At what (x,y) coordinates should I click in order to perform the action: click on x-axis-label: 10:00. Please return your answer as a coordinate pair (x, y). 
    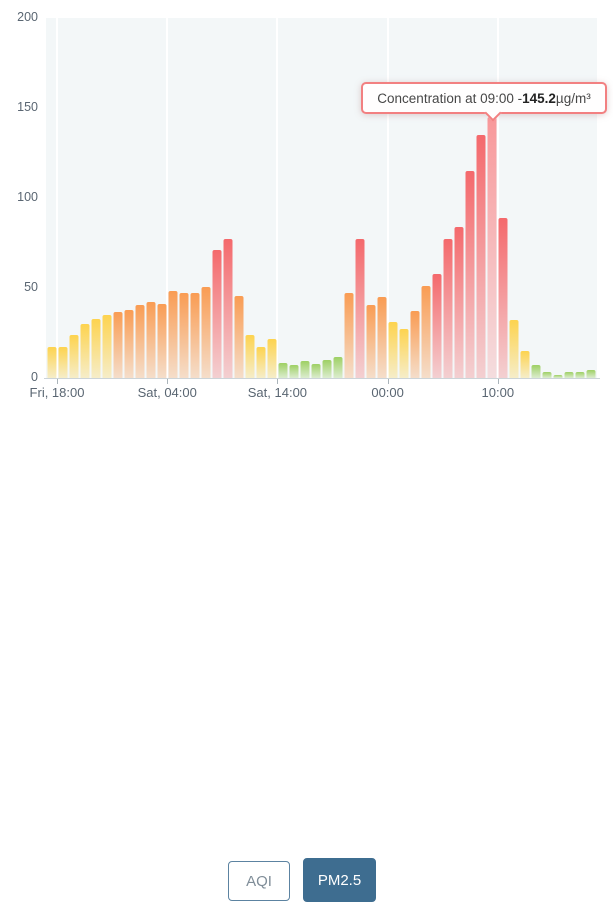
    Looking at the image, I should click on (498, 392).